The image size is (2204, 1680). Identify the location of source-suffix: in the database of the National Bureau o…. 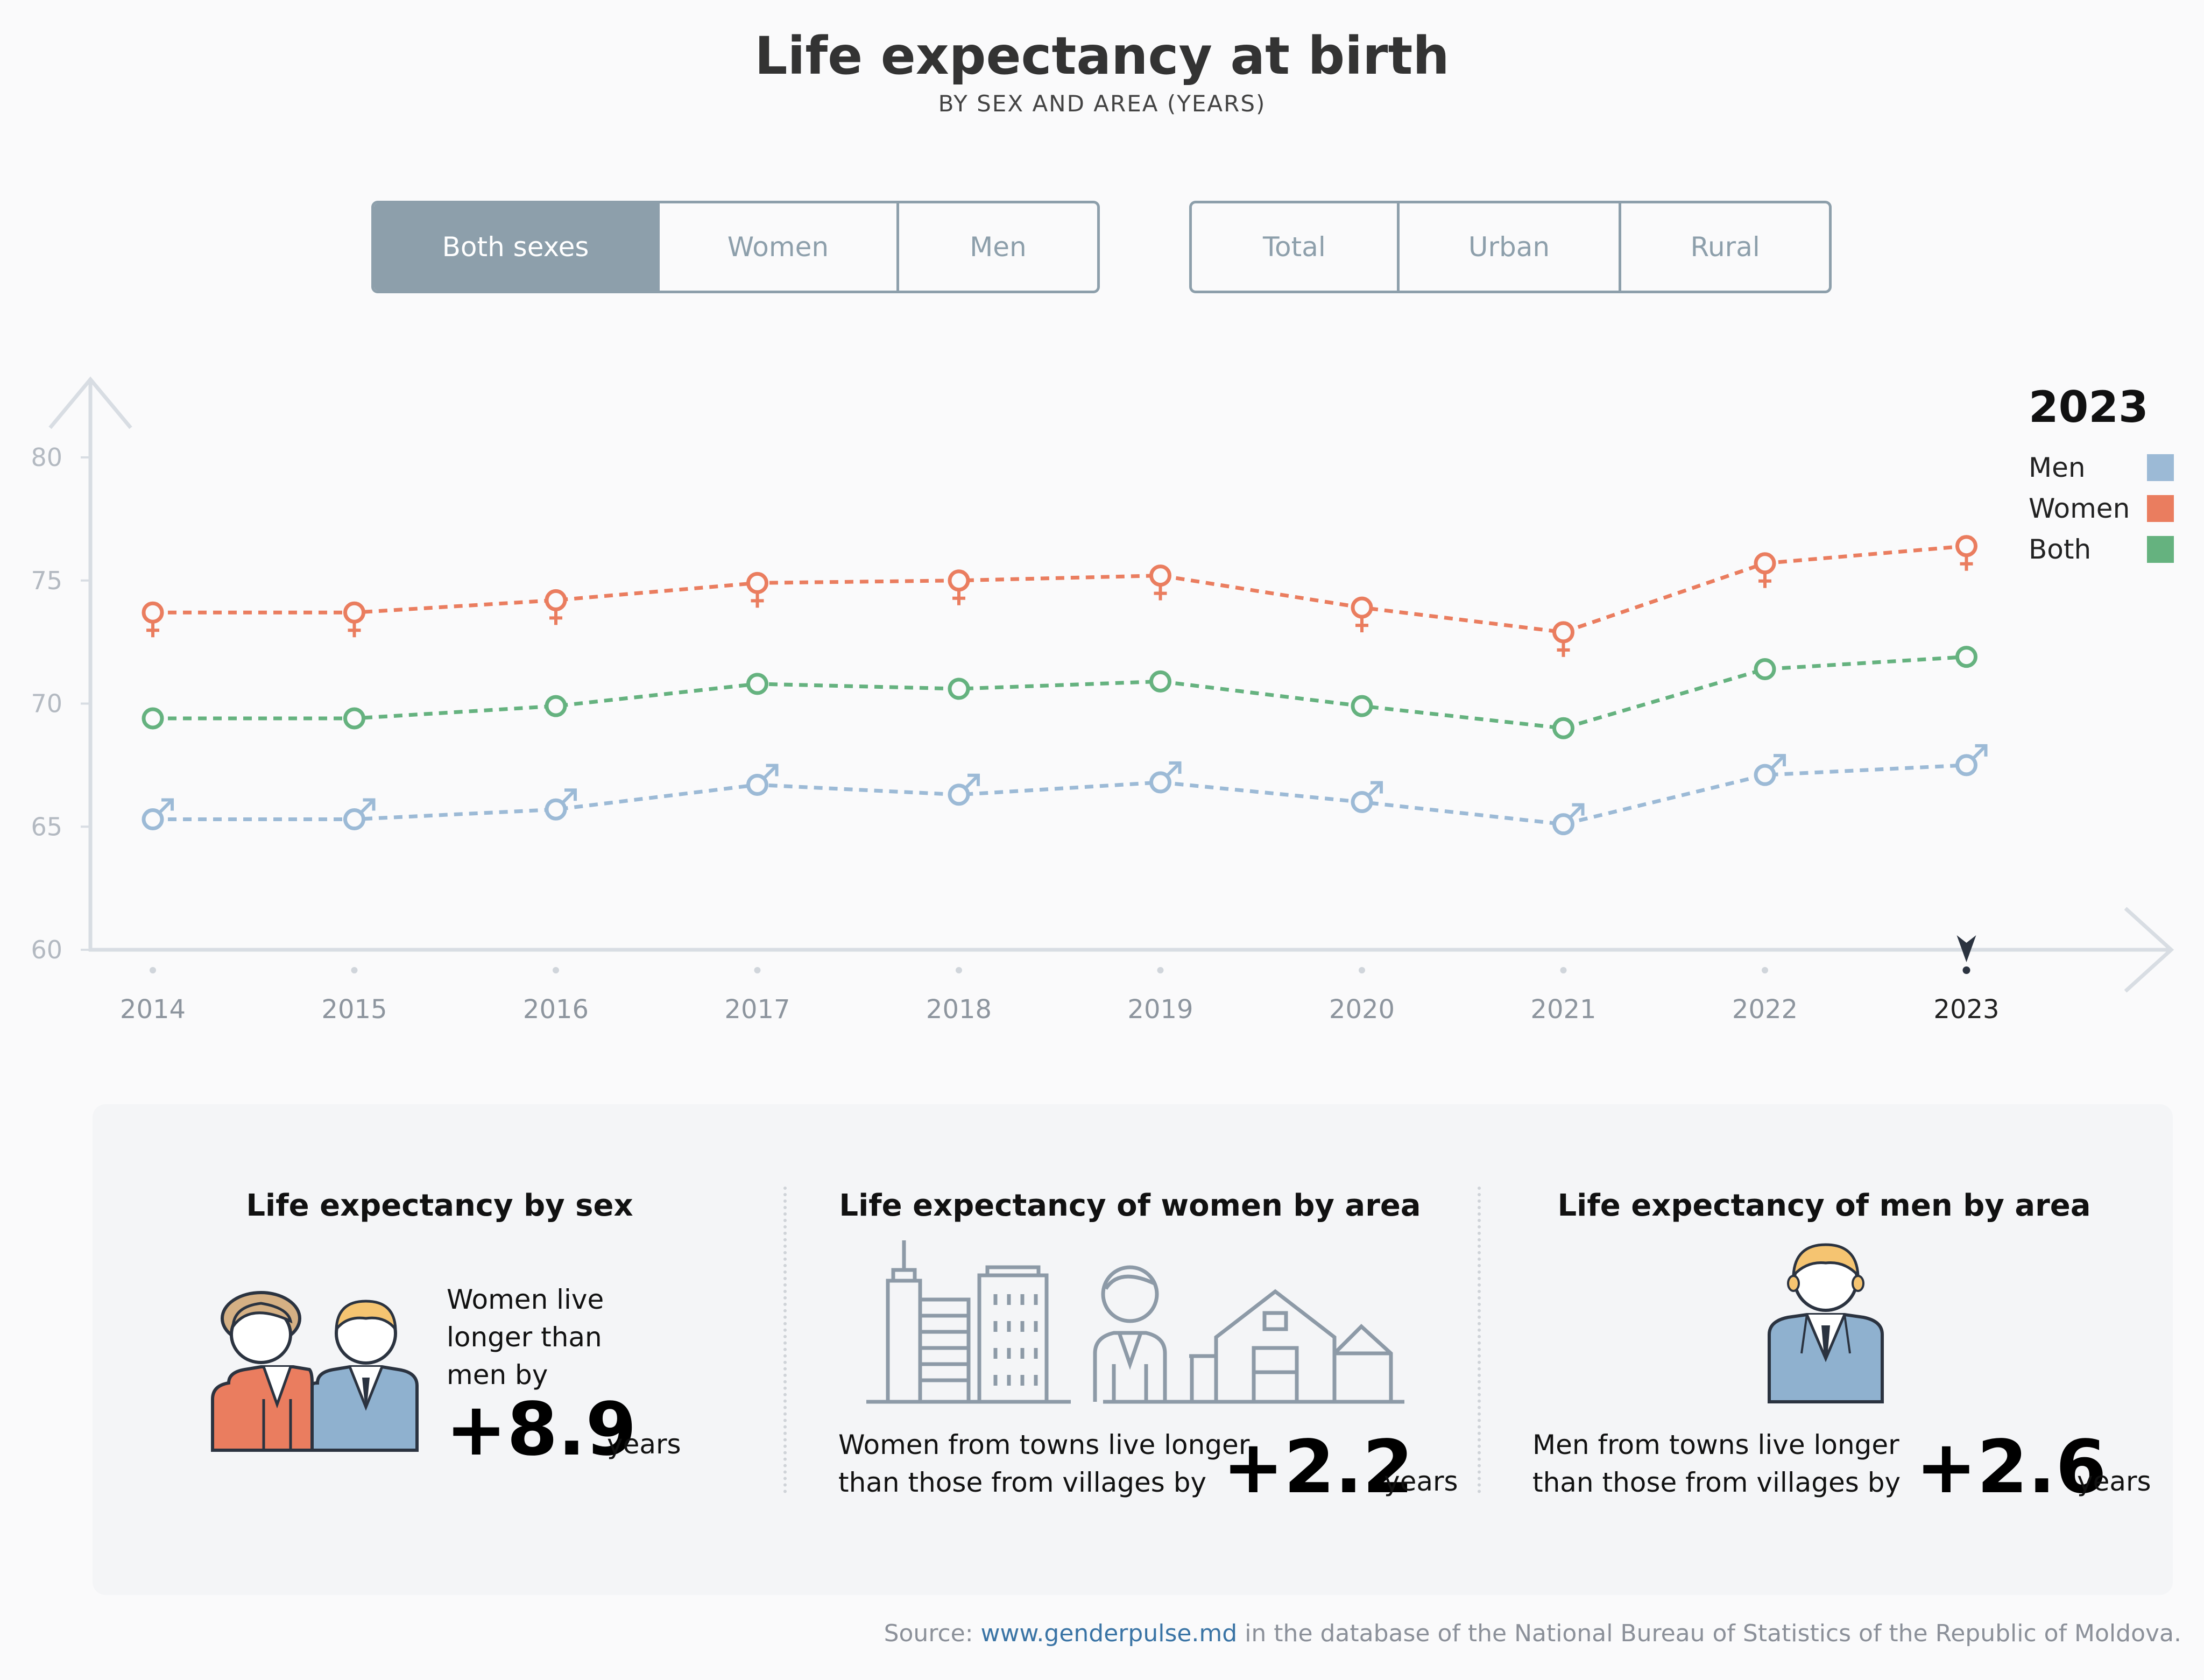
(1709, 1633).